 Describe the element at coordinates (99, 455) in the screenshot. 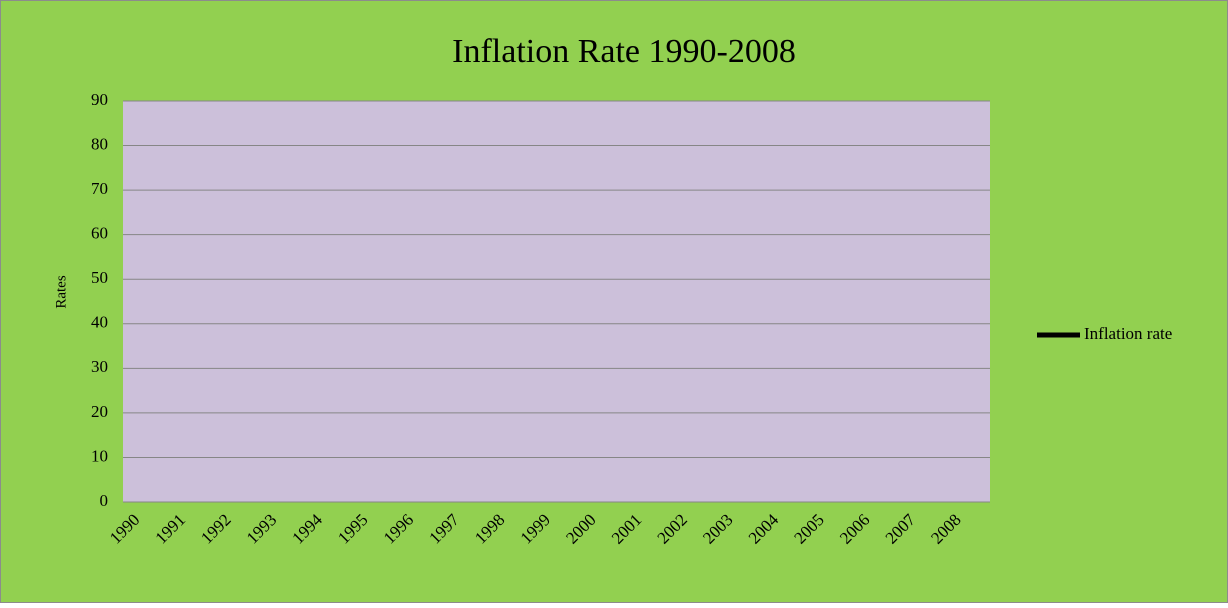

I see `y-tick-label: 10` at that location.